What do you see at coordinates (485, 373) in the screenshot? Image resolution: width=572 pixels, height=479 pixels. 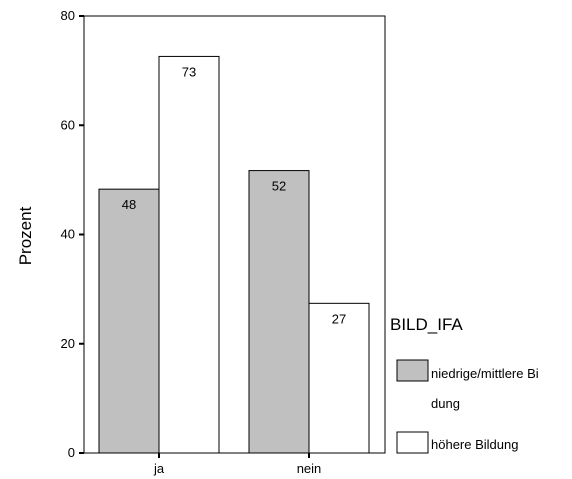 I see `legend-label-series-0-line-0: niedrige/mittlere Bi` at bounding box center [485, 373].